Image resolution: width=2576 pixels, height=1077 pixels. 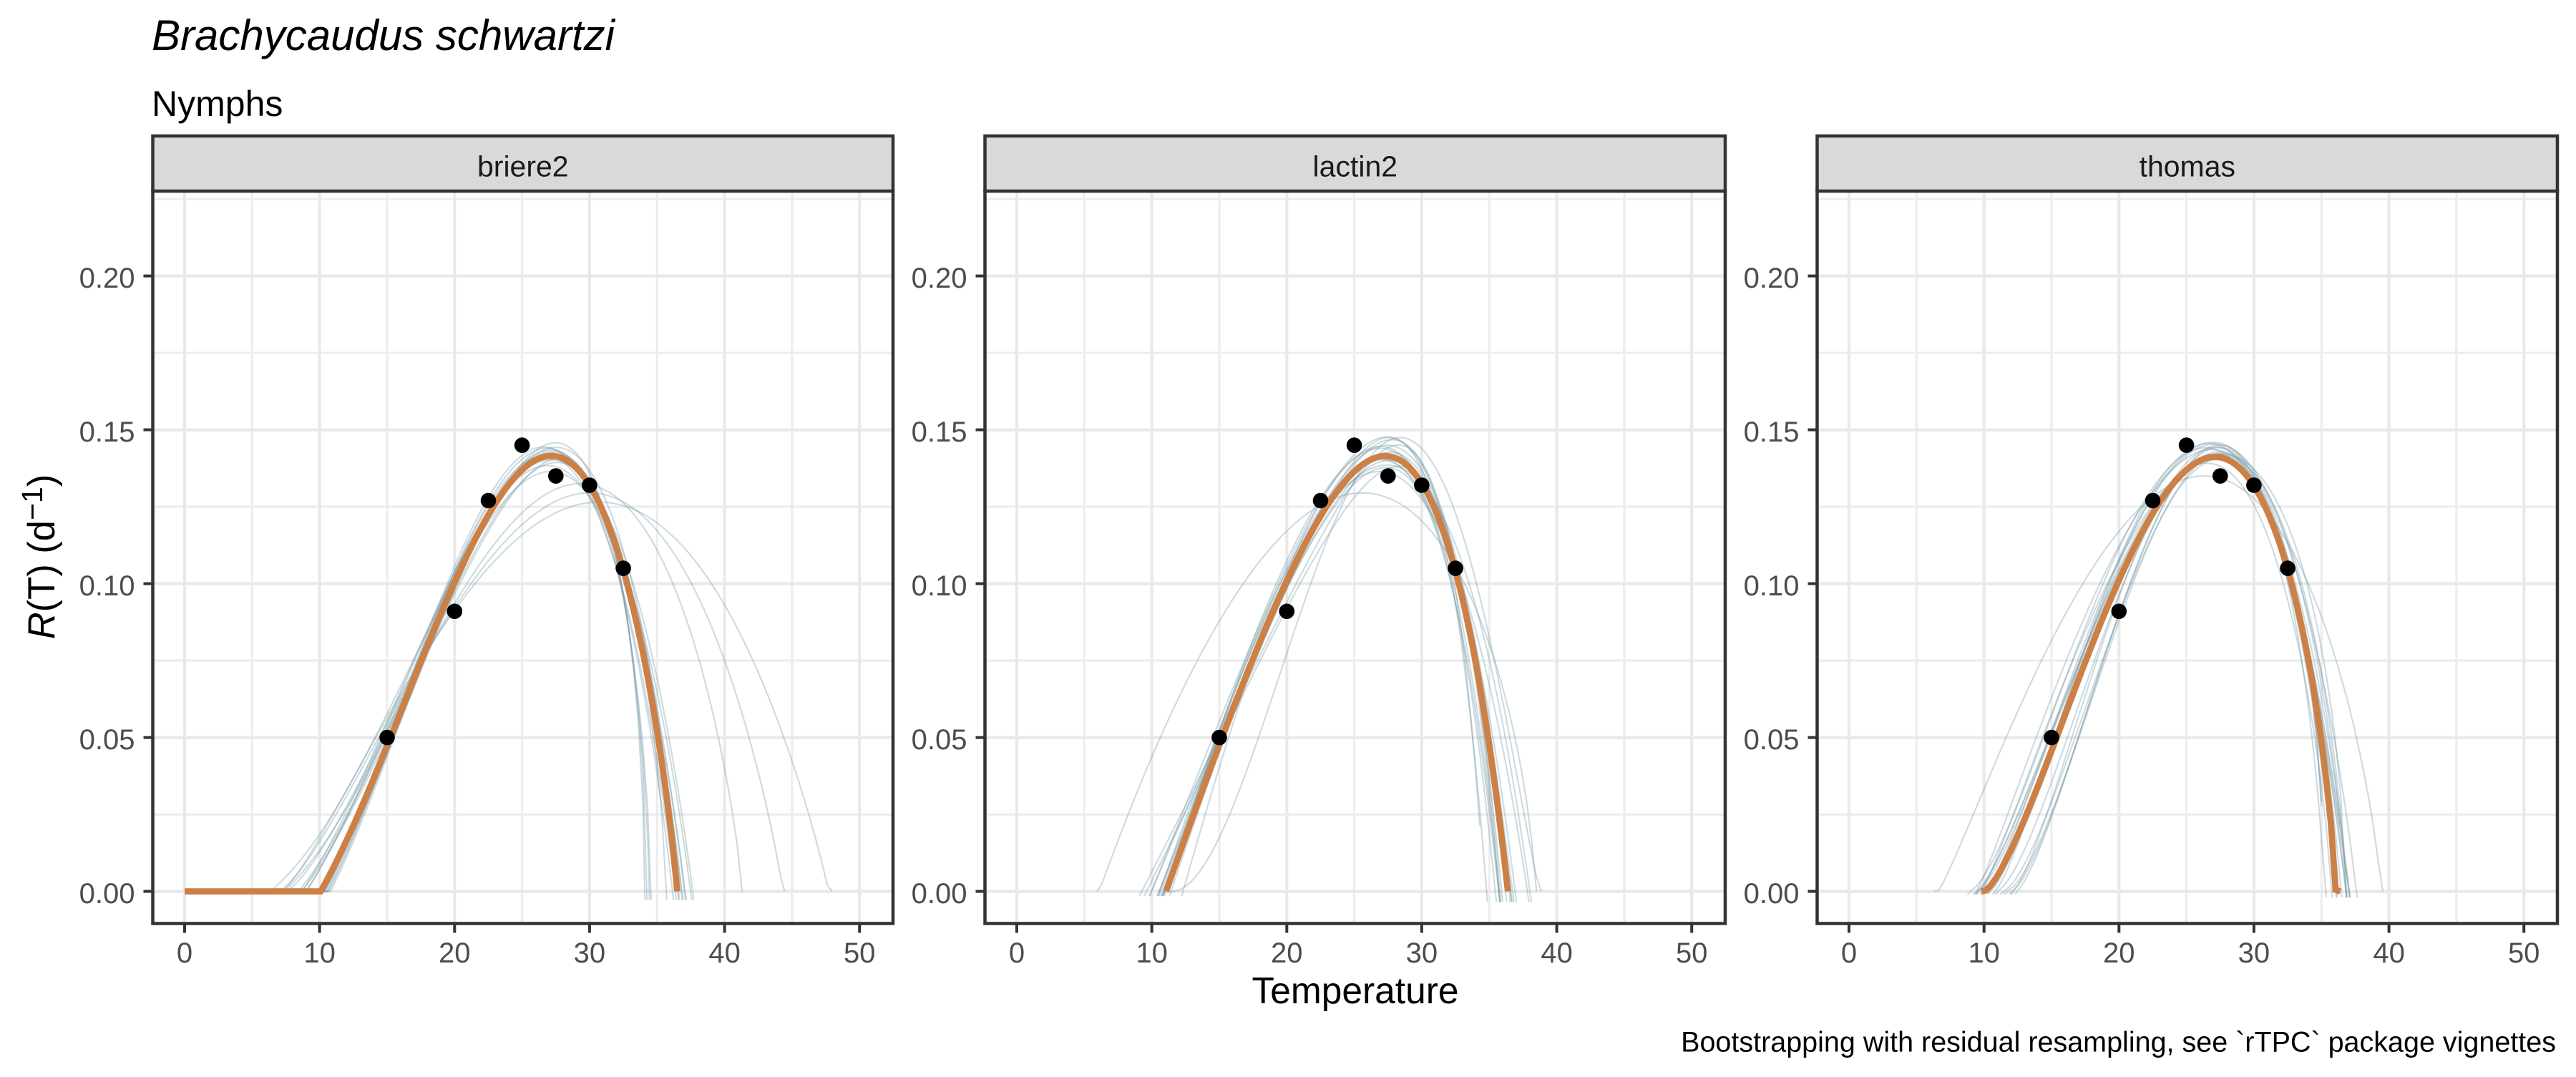 What do you see at coordinates (523, 166) in the screenshot?
I see `svg-text: briere2` at bounding box center [523, 166].